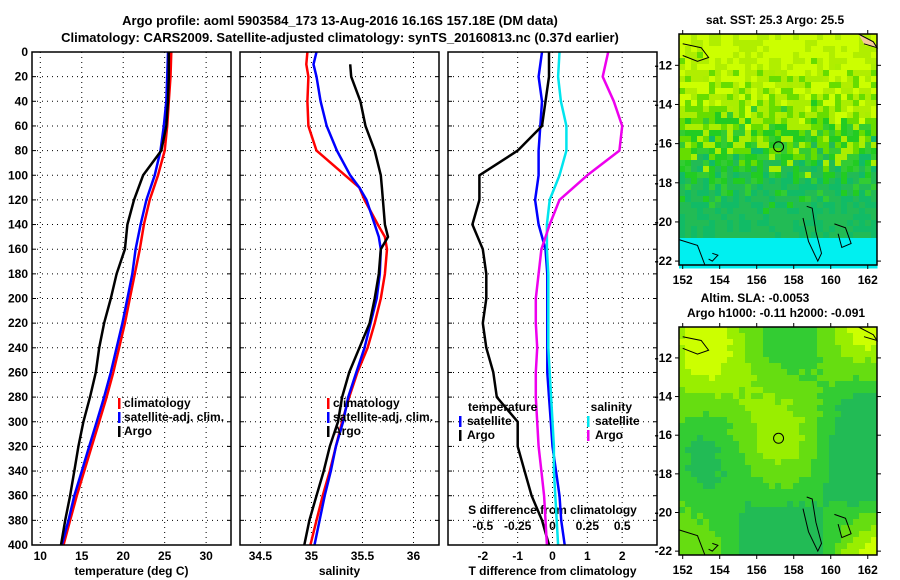 The image size is (900, 580). I want to click on x-tick-label: 36, so click(414, 556).